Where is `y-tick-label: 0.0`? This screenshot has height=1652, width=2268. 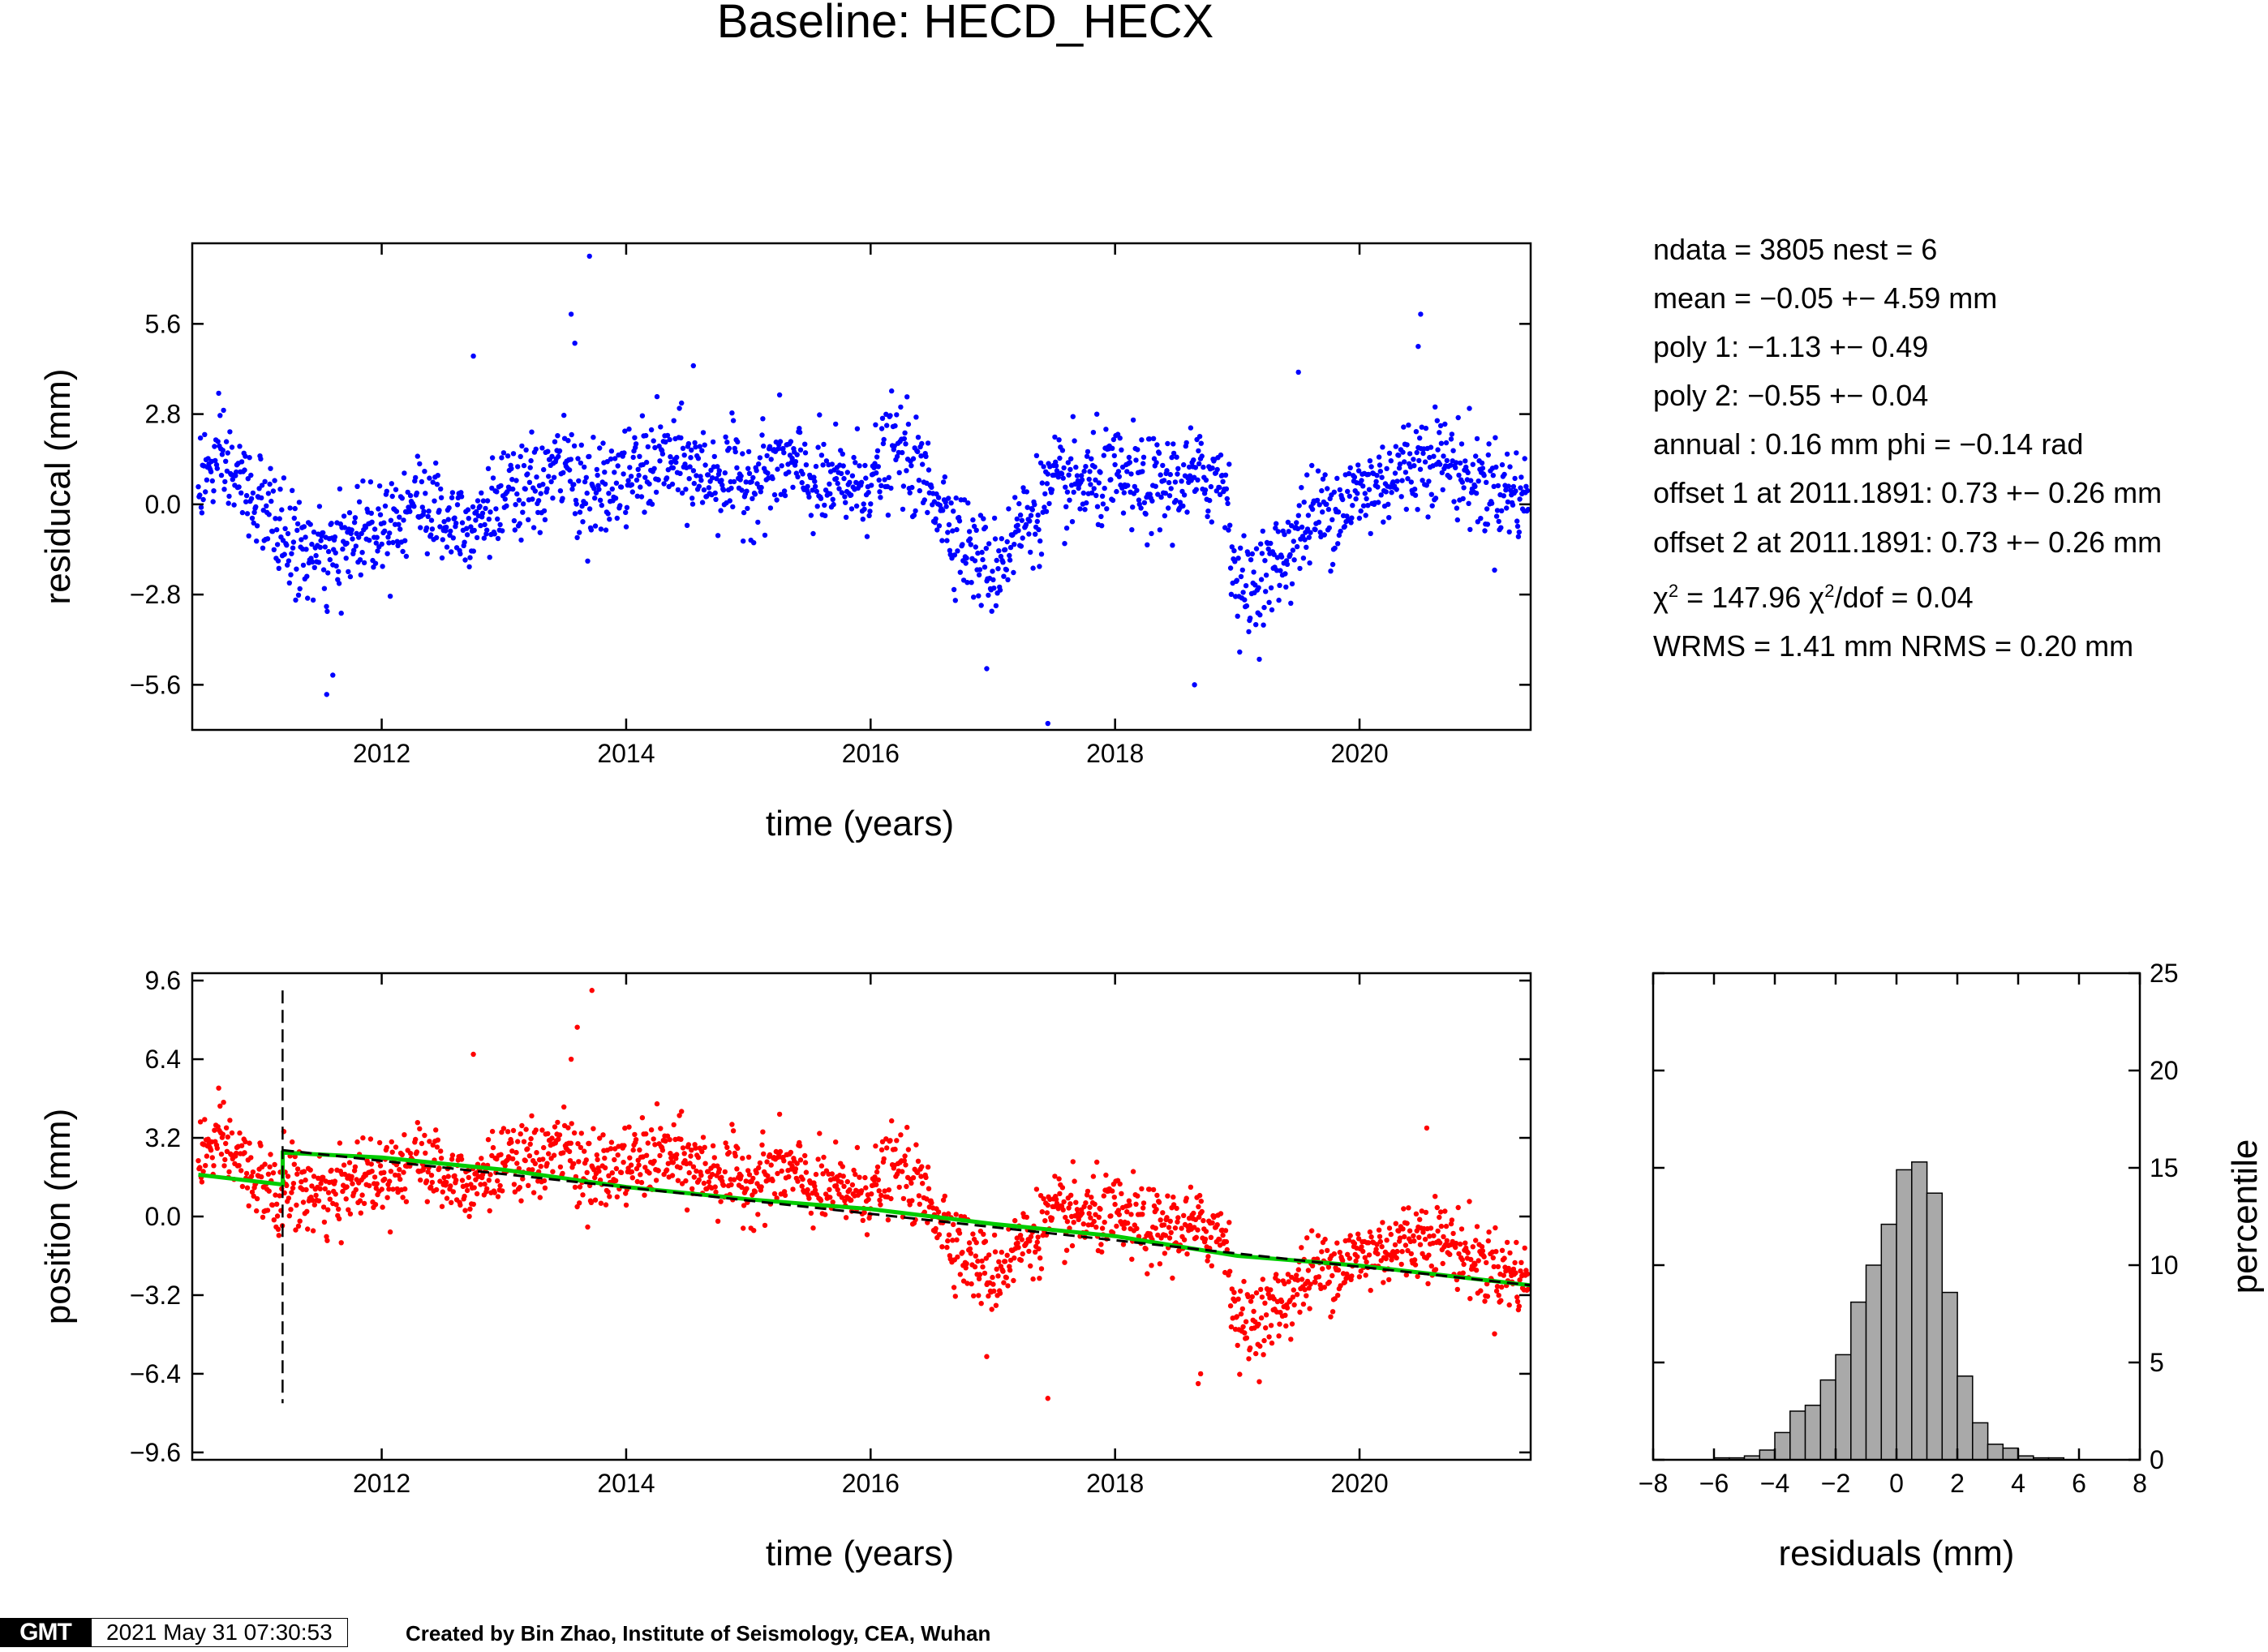 y-tick-label: 0.0 is located at coordinates (163, 504).